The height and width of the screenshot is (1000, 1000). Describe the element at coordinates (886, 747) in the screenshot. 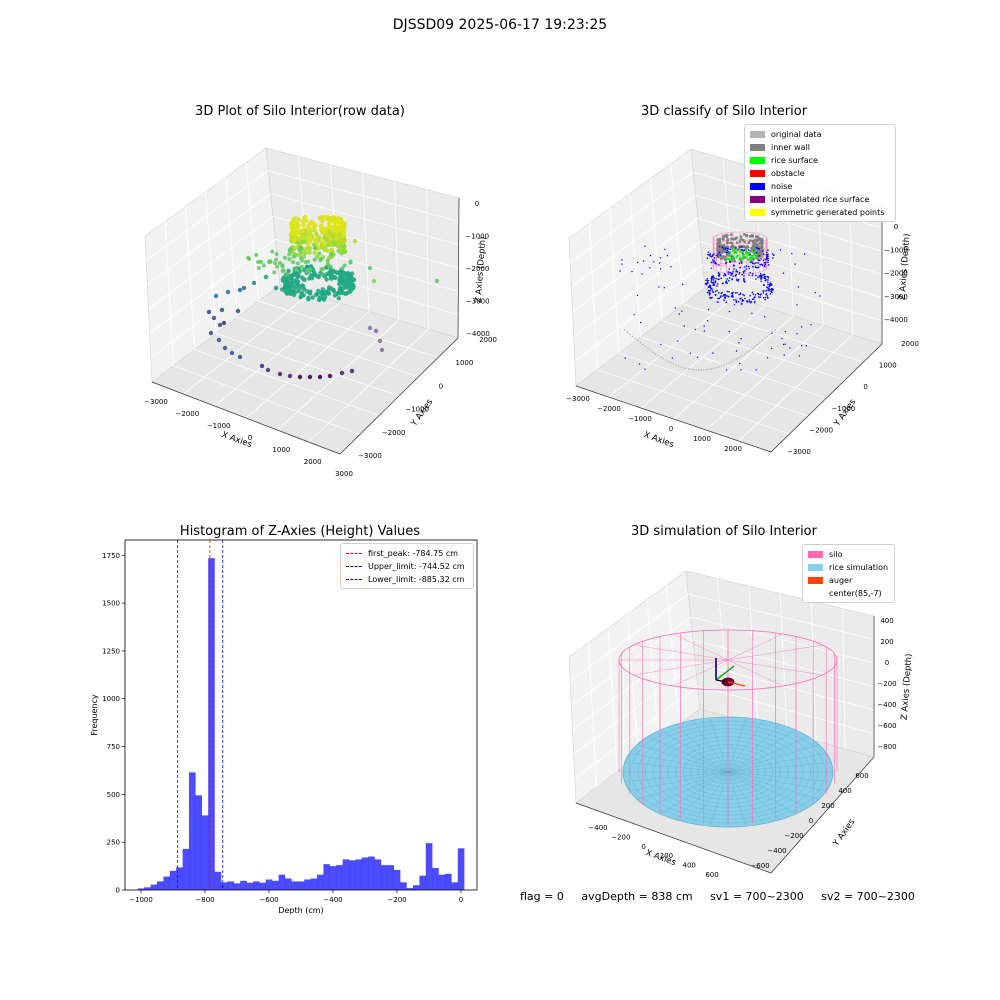

I see `z-tick-label: −800` at that location.